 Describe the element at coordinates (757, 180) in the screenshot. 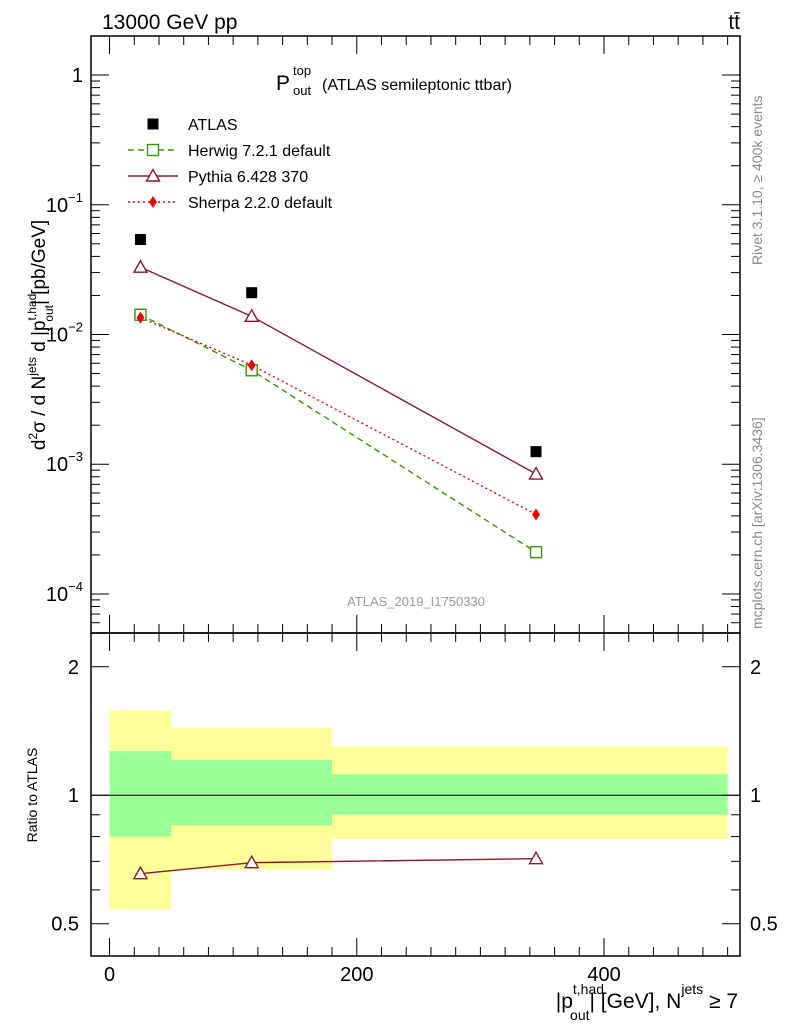

I see `rivet-version-label: Rivet 3.1.10, ≥ 400k events` at that location.